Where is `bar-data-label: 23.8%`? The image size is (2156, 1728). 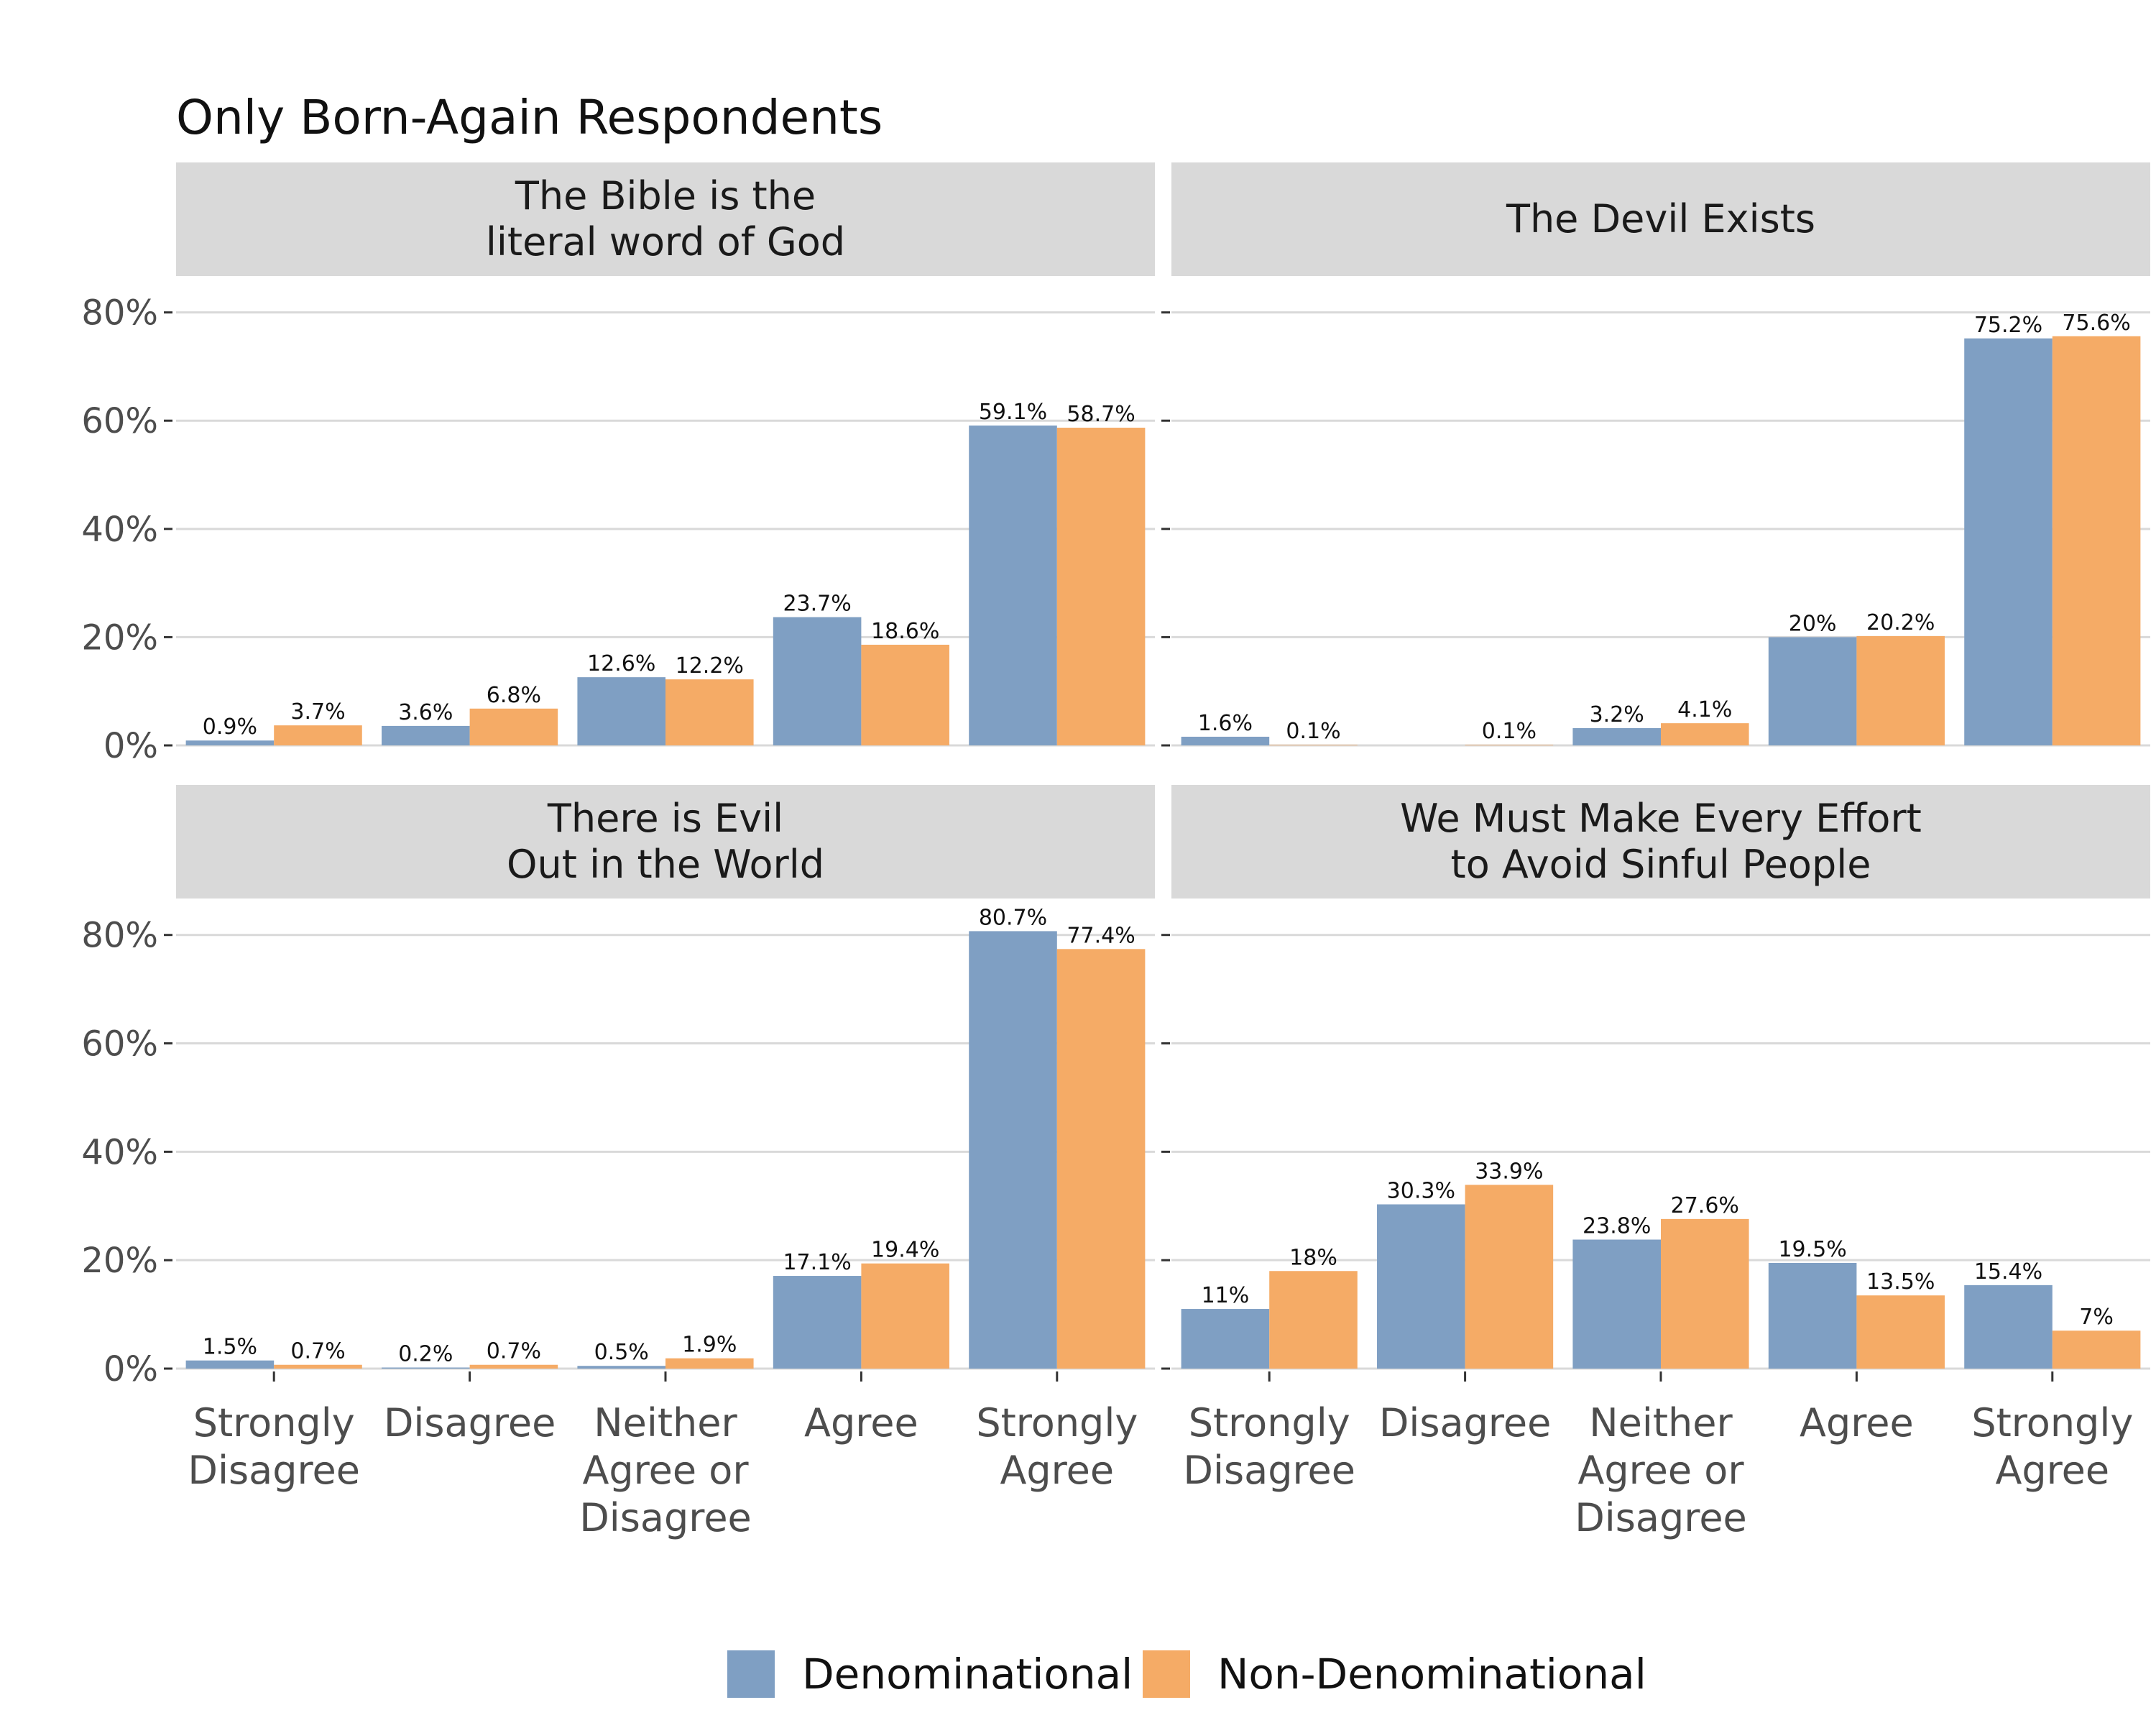 bar-data-label: 23.8% is located at coordinates (1617, 1226).